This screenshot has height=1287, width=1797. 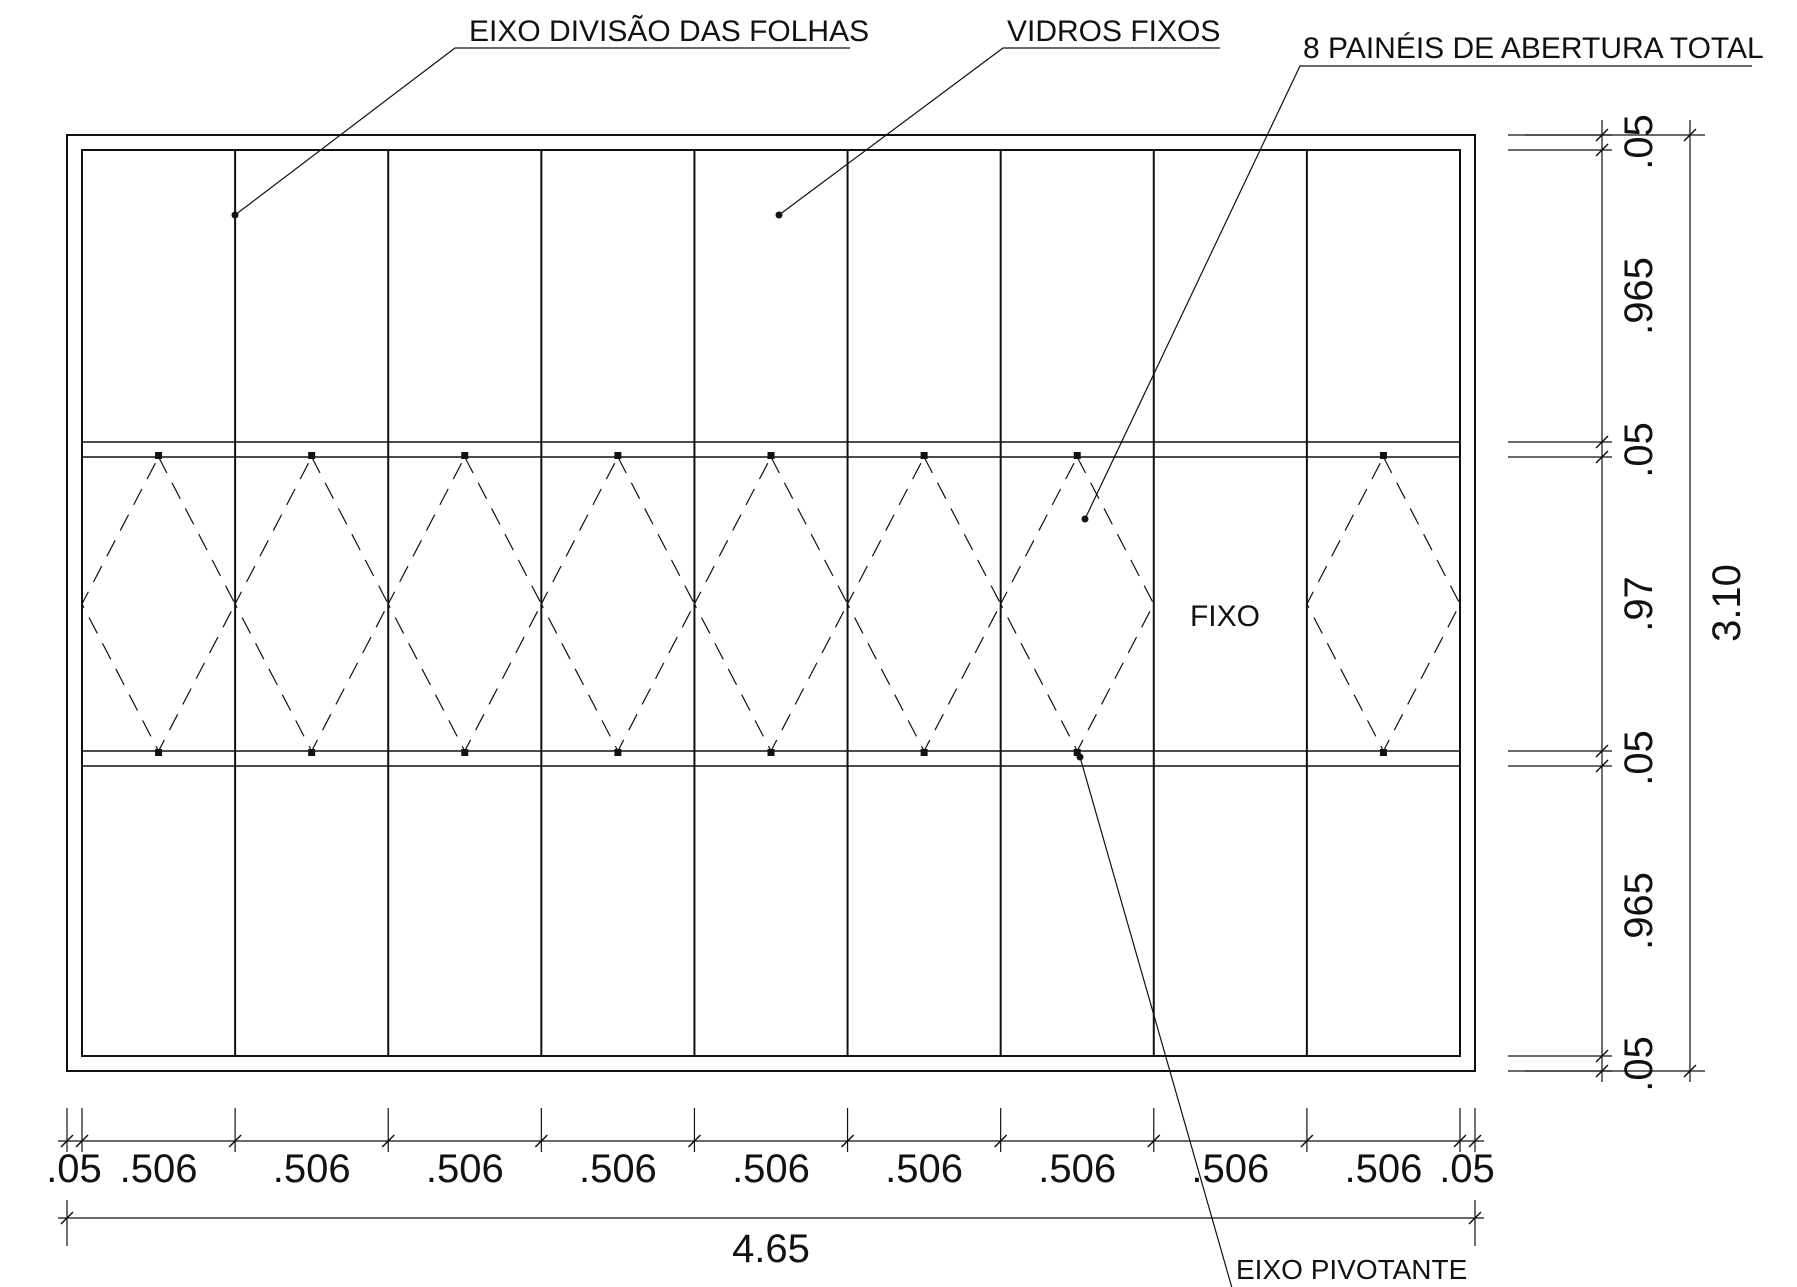 What do you see at coordinates (1113, 31) in the screenshot?
I see `vidros-fixos-label: VIDROS FIXOS` at bounding box center [1113, 31].